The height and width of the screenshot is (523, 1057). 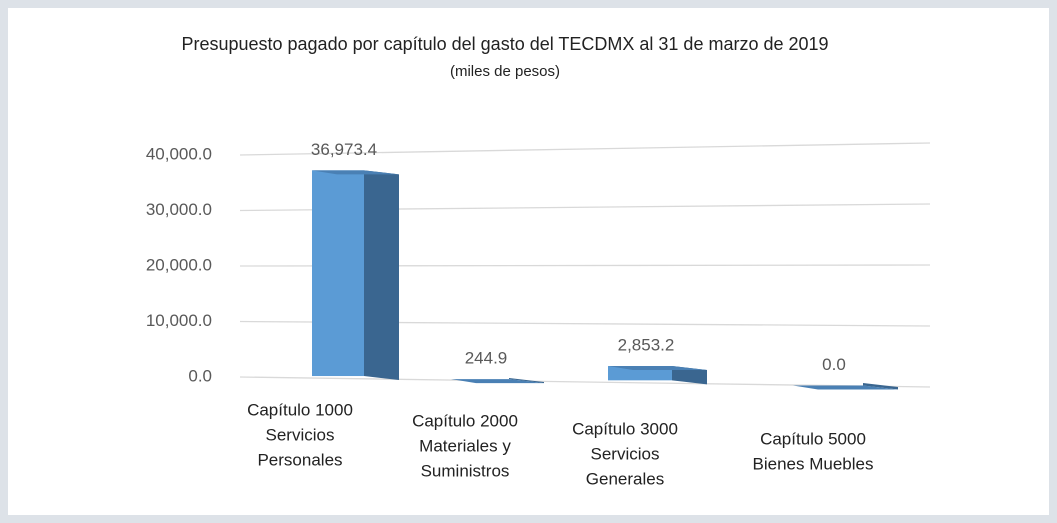 What do you see at coordinates (834, 364) in the screenshot?
I see `value-label: 0.0` at bounding box center [834, 364].